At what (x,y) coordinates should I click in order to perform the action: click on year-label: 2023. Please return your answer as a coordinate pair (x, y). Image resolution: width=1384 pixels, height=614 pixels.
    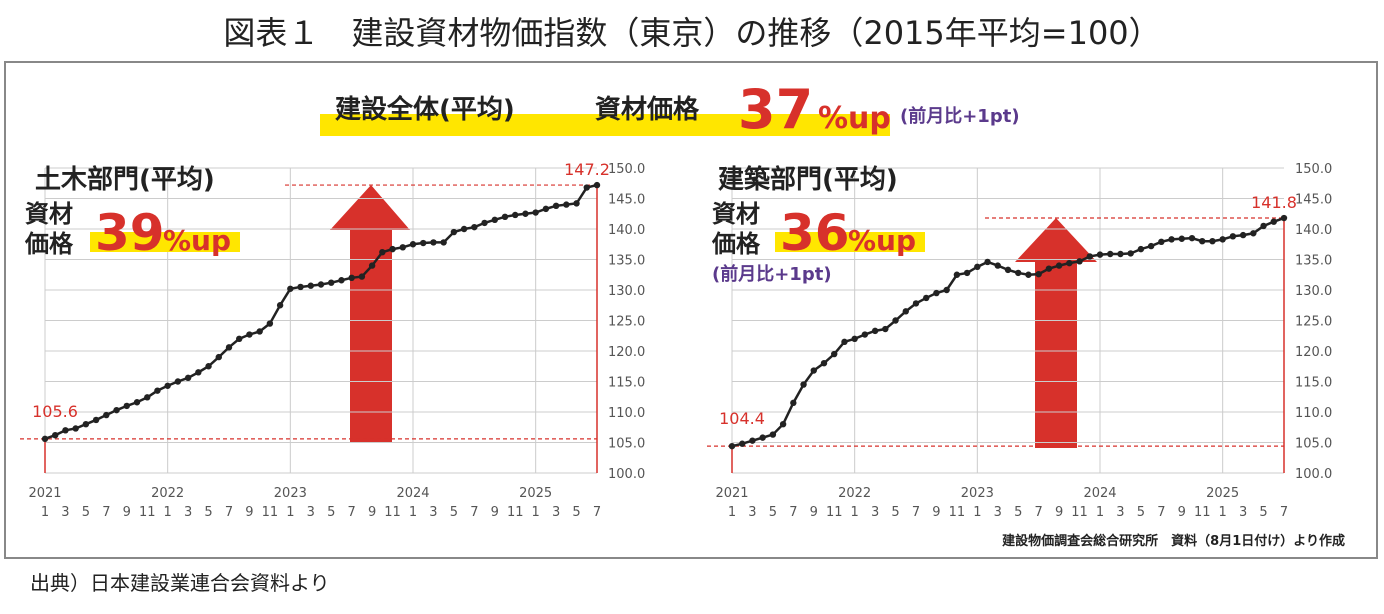
    Looking at the image, I should click on (977, 493).